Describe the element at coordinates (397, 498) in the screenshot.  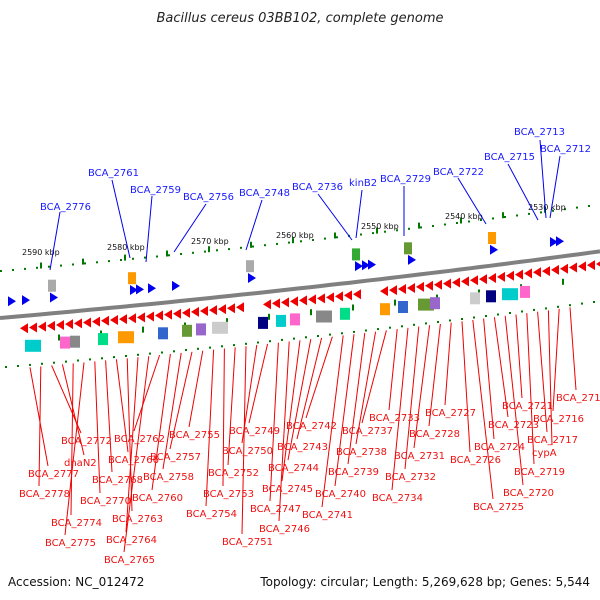
I see `label-bca-2734: BCA_2734` at that location.